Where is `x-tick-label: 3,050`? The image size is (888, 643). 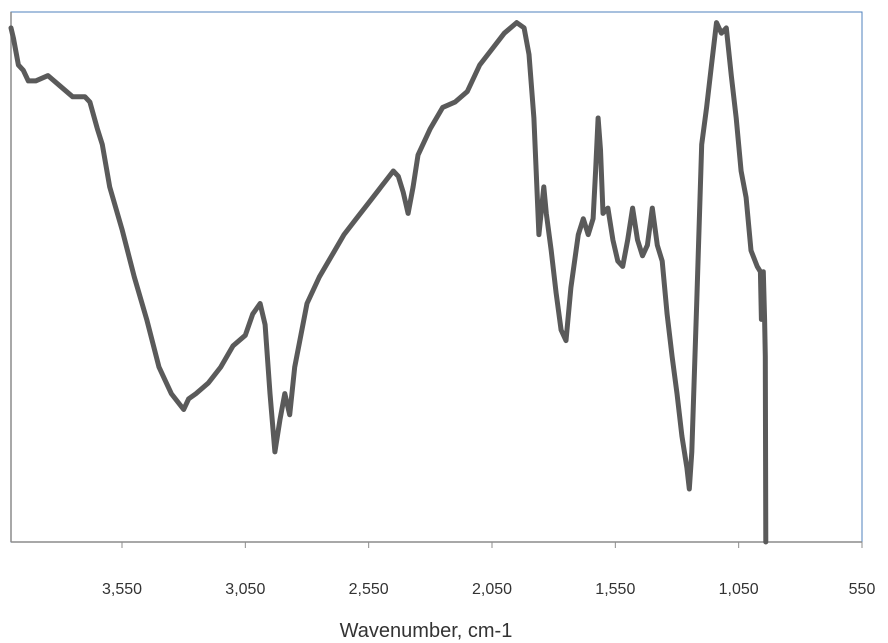 x-tick-label: 3,050 is located at coordinates (245, 589).